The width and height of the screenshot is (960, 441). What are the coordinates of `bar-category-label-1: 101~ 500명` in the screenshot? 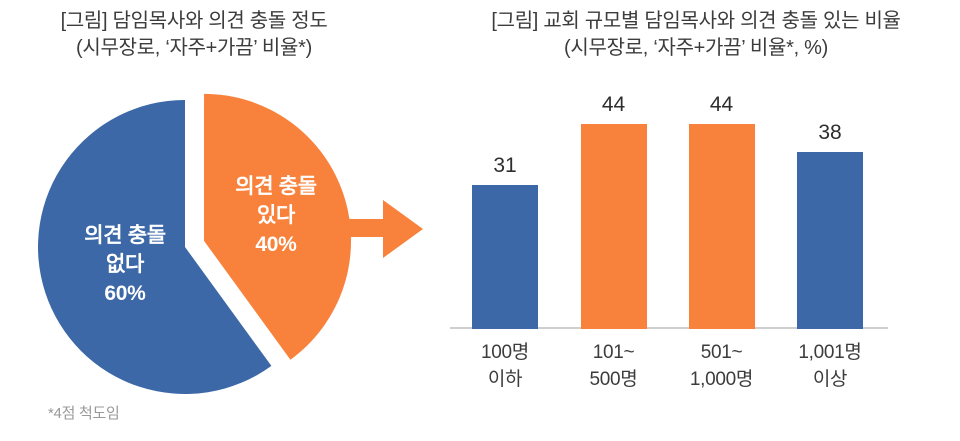 It's located at (614, 366).